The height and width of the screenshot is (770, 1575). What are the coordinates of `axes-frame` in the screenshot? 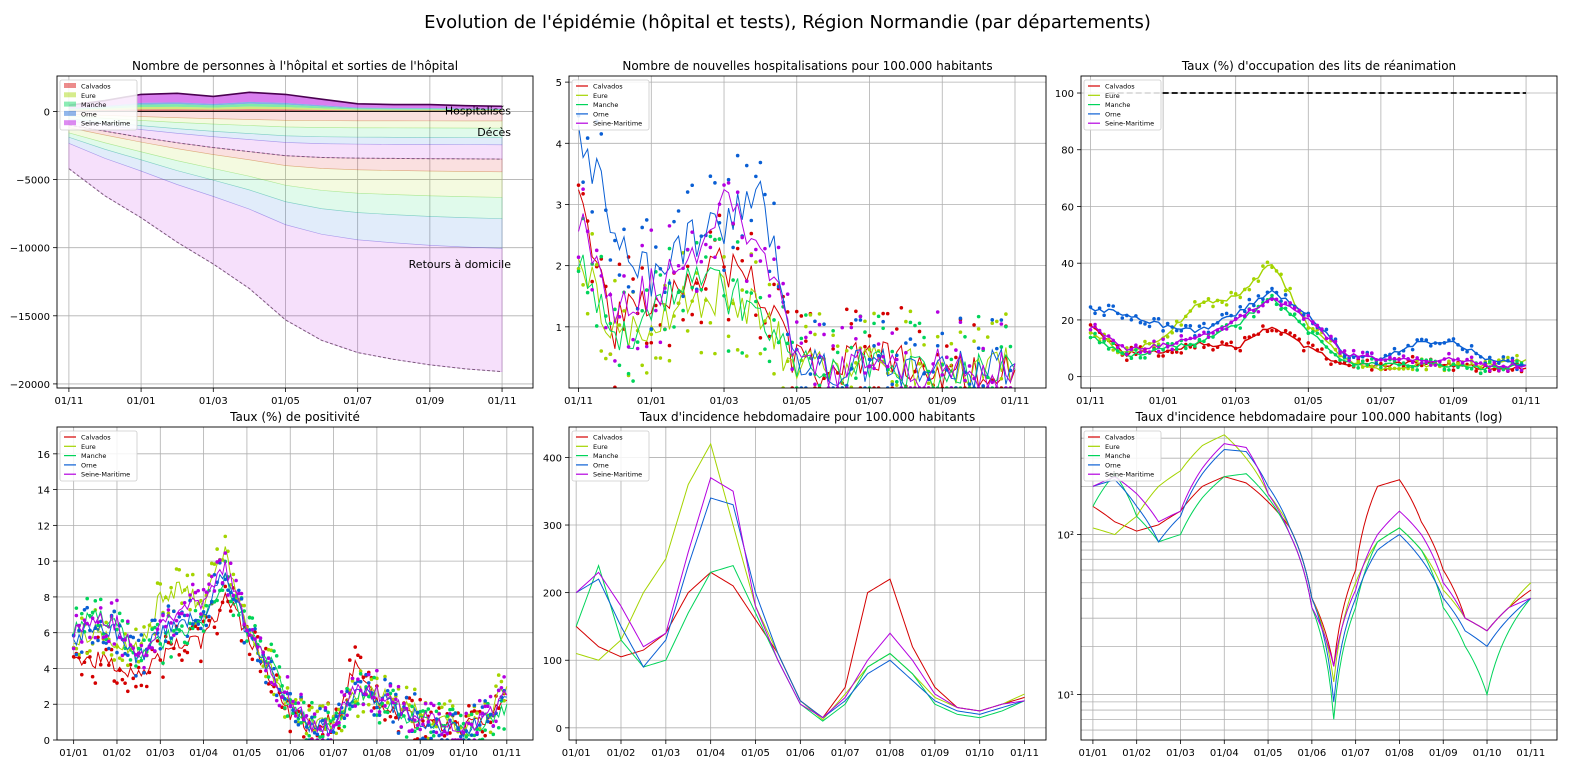 It's located at (807, 583).